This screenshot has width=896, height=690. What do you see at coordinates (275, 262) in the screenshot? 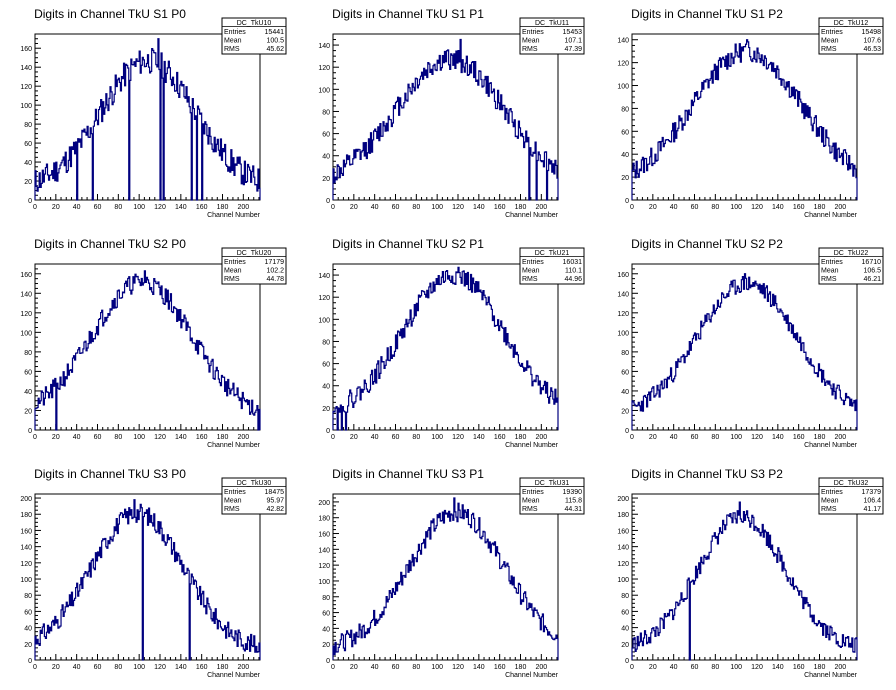
I see `stats-entries-value: 17179` at bounding box center [275, 262].